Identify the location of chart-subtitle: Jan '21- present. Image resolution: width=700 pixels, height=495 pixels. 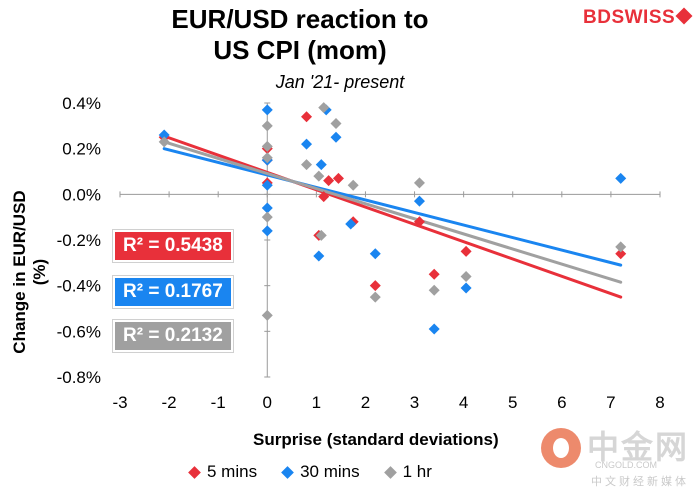
(340, 82).